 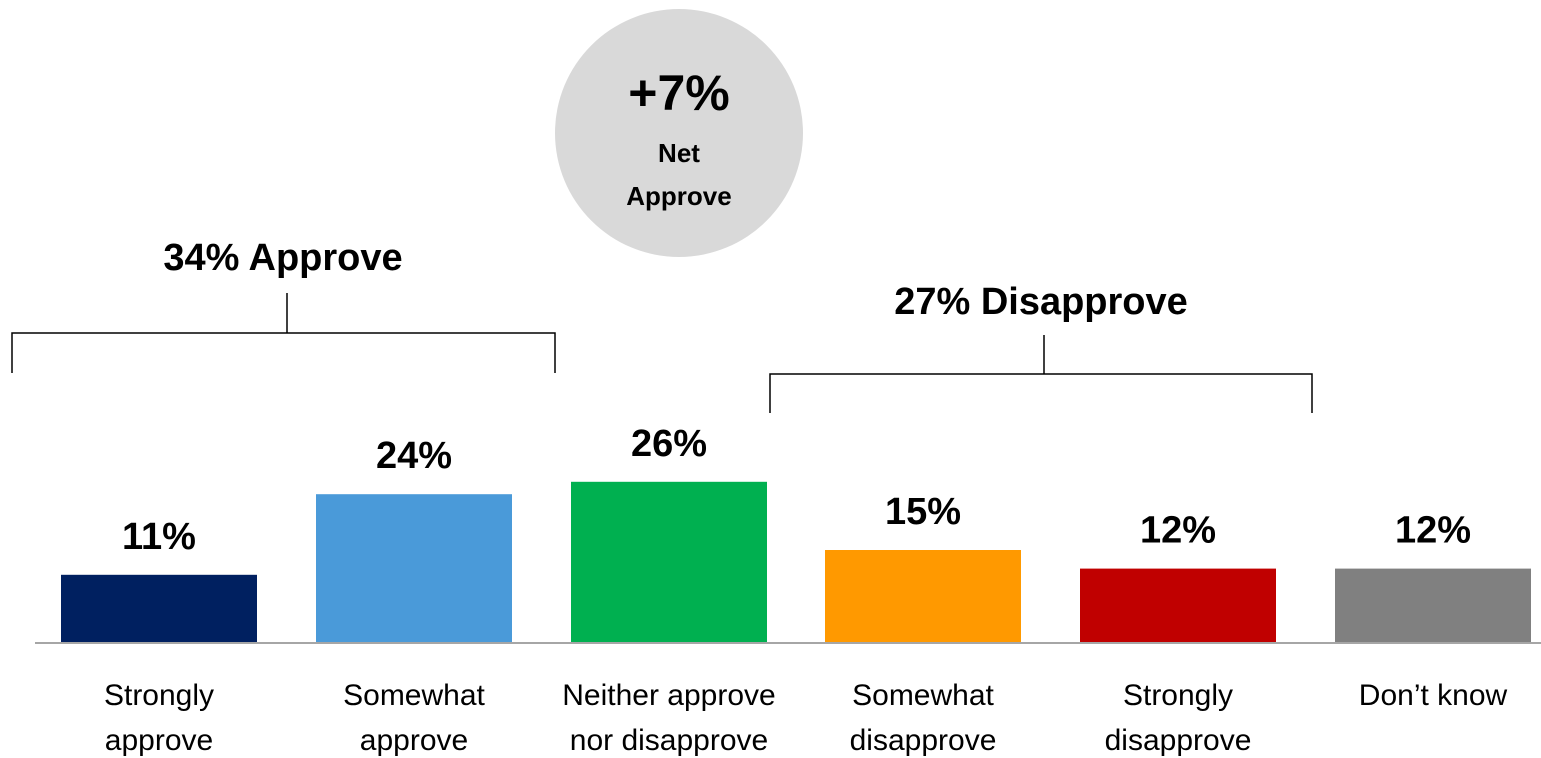 What do you see at coordinates (159, 537) in the screenshot?
I see `data-label-1: 11%` at bounding box center [159, 537].